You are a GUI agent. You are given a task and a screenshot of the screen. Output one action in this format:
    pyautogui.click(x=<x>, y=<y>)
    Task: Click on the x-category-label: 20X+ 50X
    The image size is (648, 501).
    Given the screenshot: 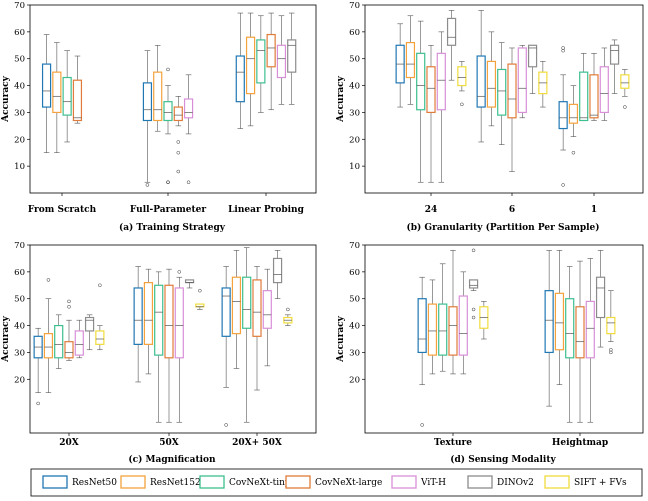 What is the action you would take?
    pyautogui.click(x=257, y=443)
    